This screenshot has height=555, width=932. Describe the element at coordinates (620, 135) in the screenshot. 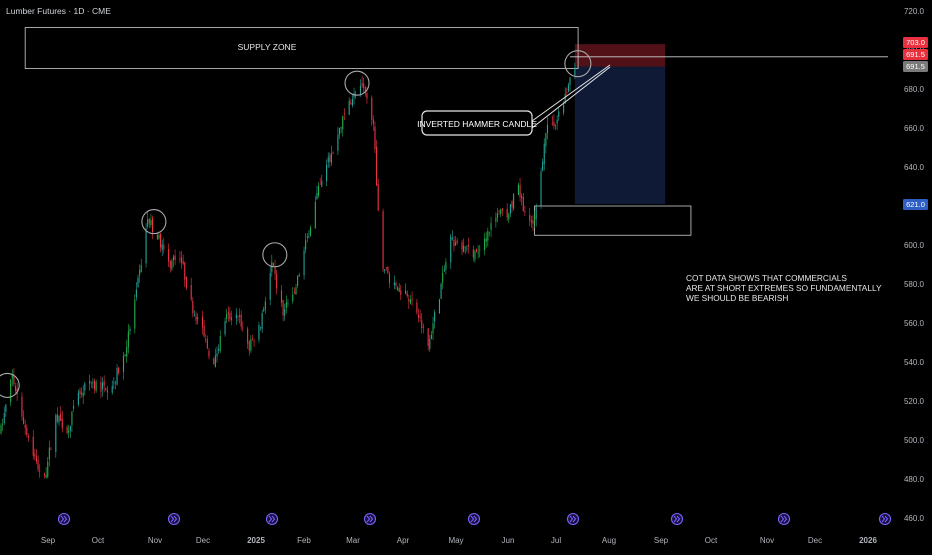

I see `position-reward-zone` at that location.